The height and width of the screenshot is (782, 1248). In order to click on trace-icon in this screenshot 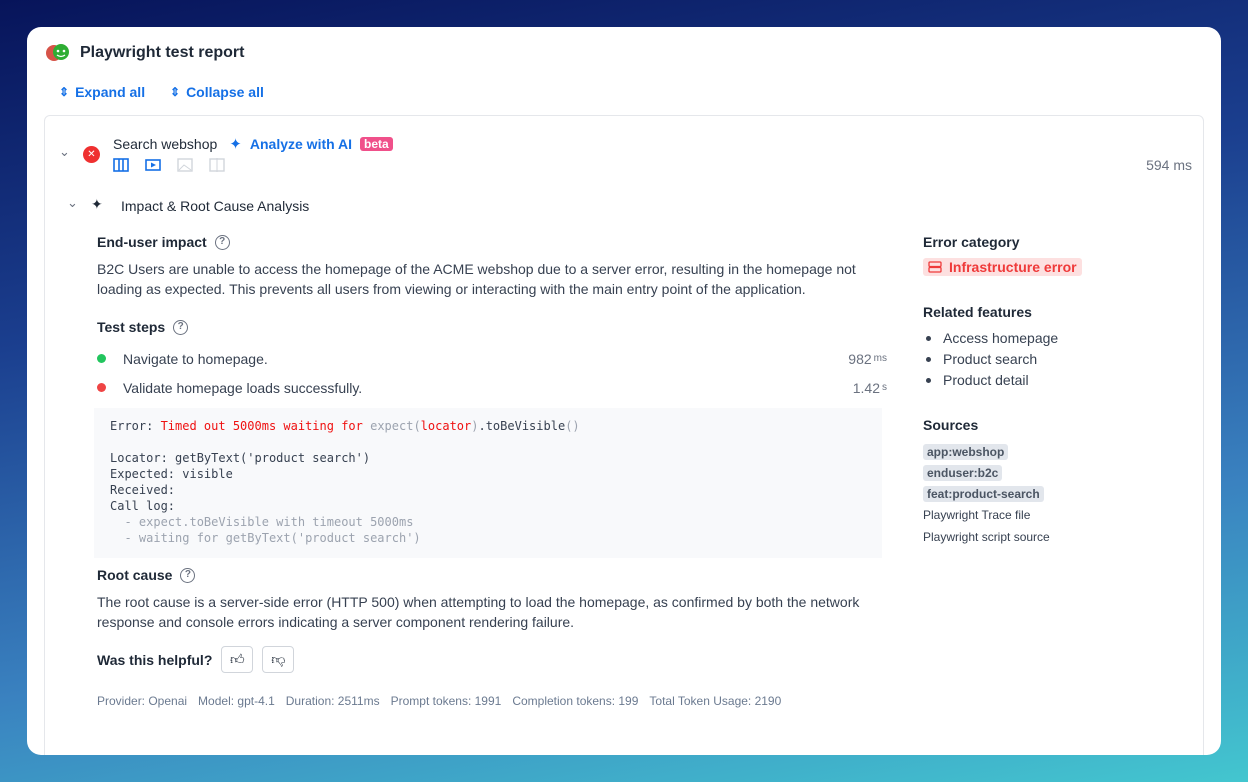, I will do `click(121, 165)`.